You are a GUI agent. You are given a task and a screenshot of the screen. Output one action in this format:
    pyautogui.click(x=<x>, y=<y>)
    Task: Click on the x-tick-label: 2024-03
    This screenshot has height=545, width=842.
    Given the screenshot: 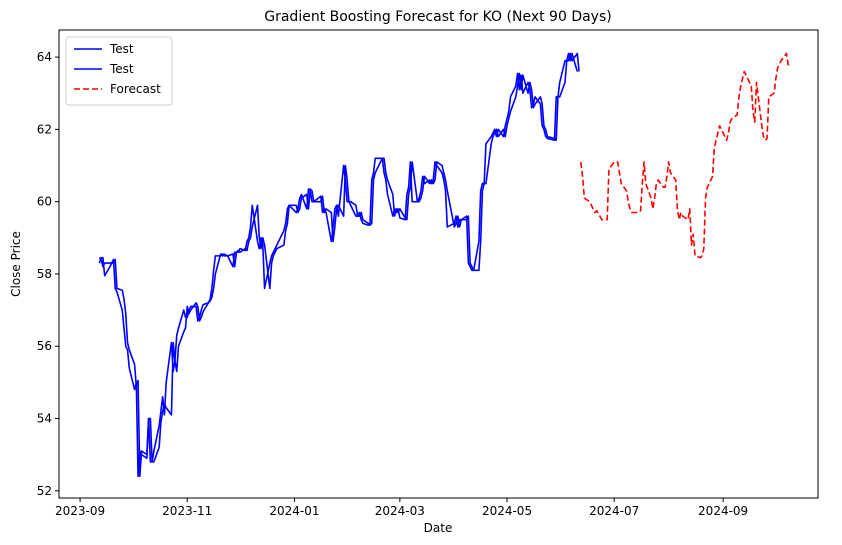 What is the action you would take?
    pyautogui.click(x=400, y=511)
    